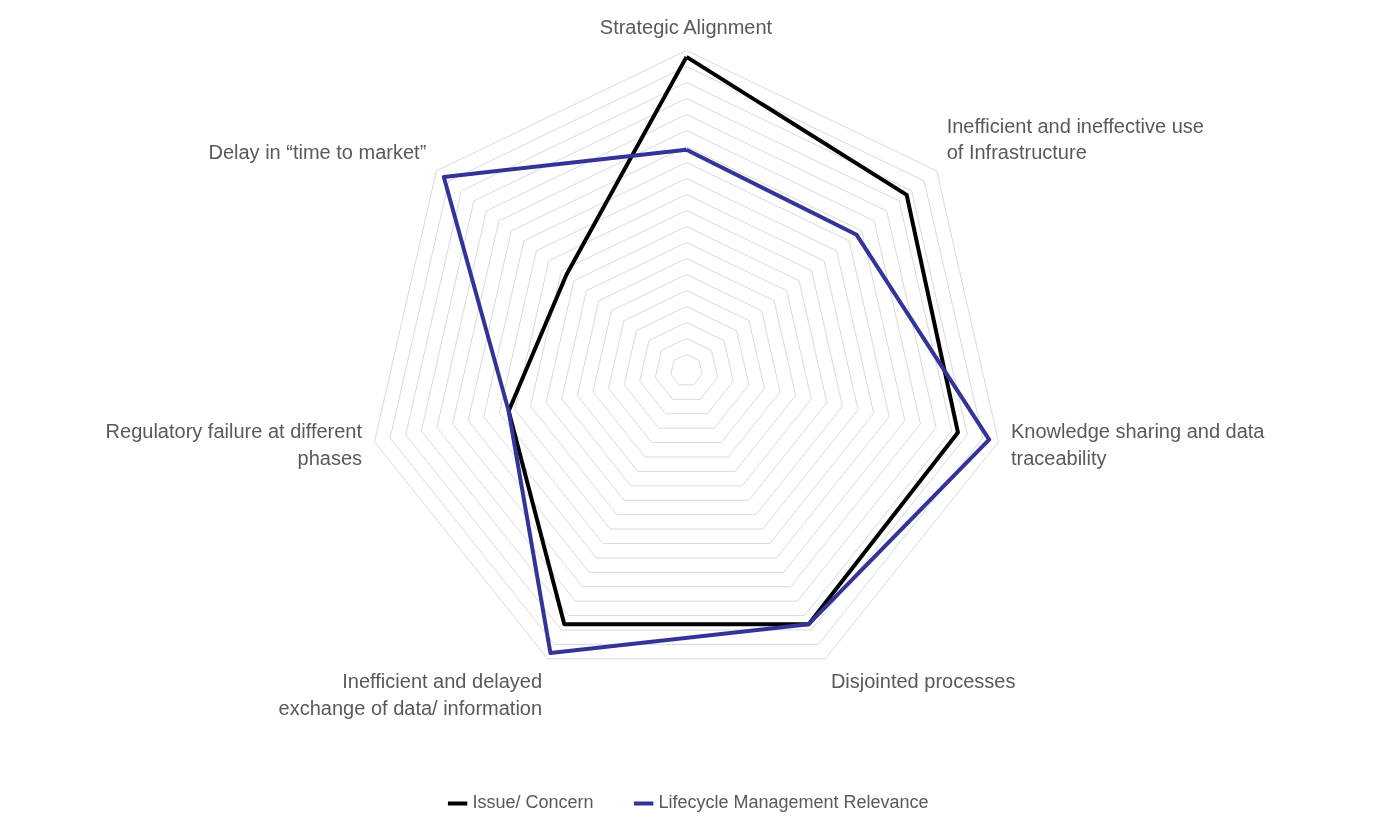 This screenshot has width=1376, height=823. I want to click on spoke-label: Strategic Alignment, so click(686, 26).